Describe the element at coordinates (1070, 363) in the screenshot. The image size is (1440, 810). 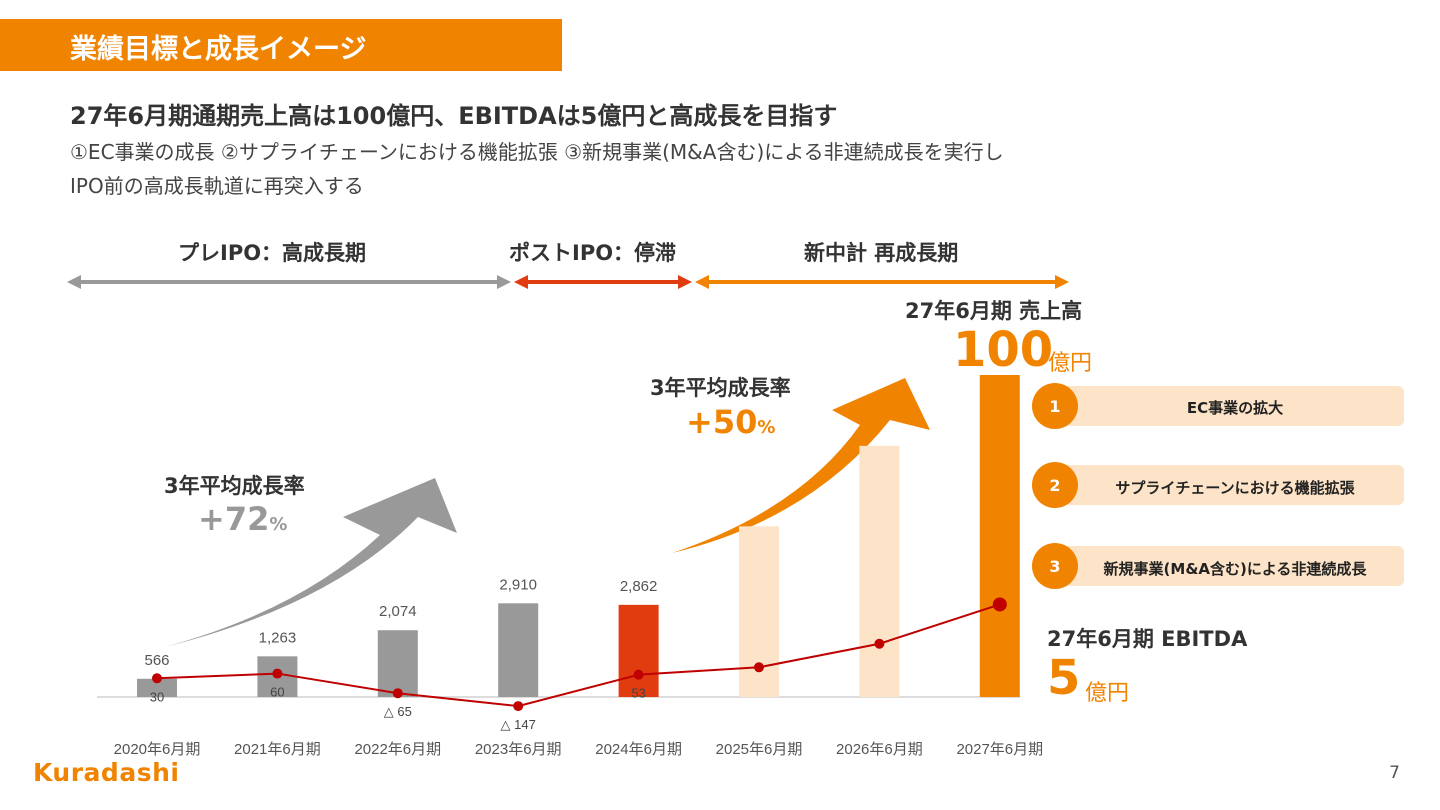
I see `sales-target-unit: 億円` at that location.